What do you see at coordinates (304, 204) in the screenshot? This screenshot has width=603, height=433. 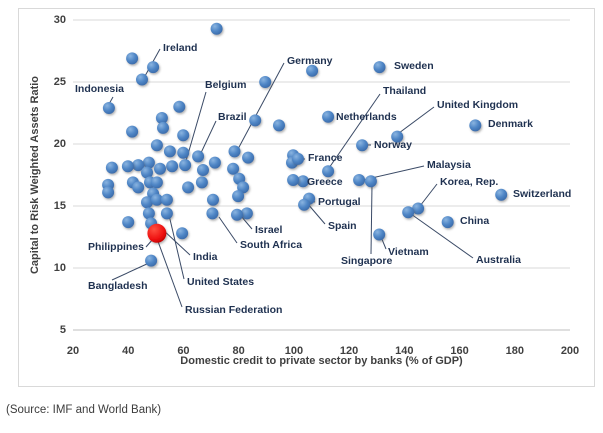 I see `data-point-spain` at bounding box center [304, 204].